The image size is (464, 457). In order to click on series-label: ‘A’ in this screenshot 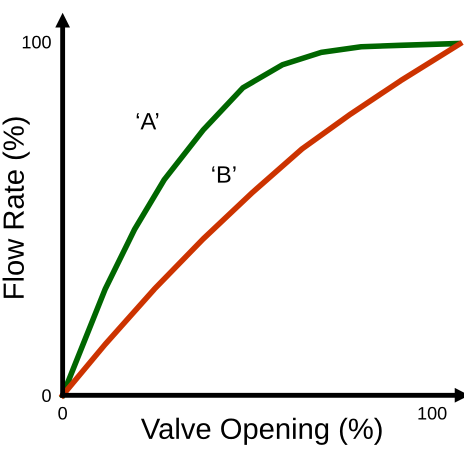, I will do `click(147, 121)`.